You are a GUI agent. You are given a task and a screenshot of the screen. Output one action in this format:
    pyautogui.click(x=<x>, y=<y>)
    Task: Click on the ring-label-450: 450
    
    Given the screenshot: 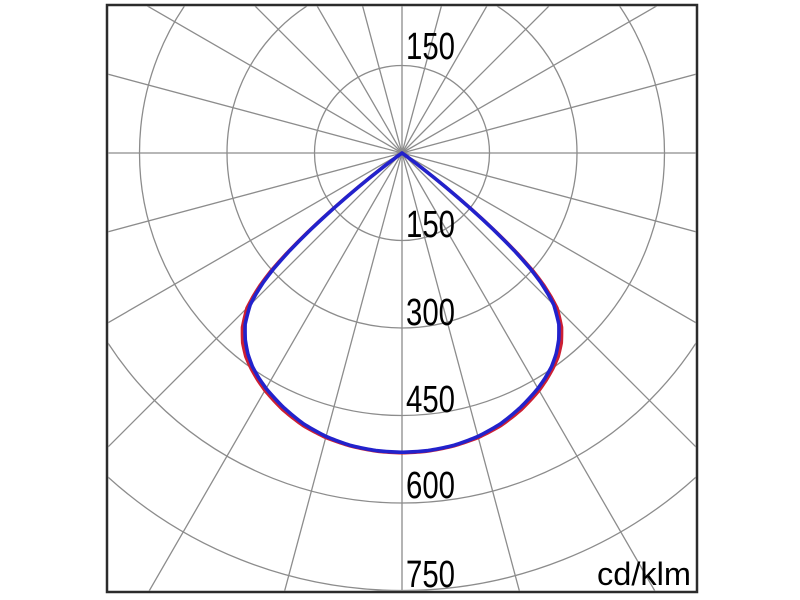 What is the action you would take?
    pyautogui.click(x=430, y=400)
    